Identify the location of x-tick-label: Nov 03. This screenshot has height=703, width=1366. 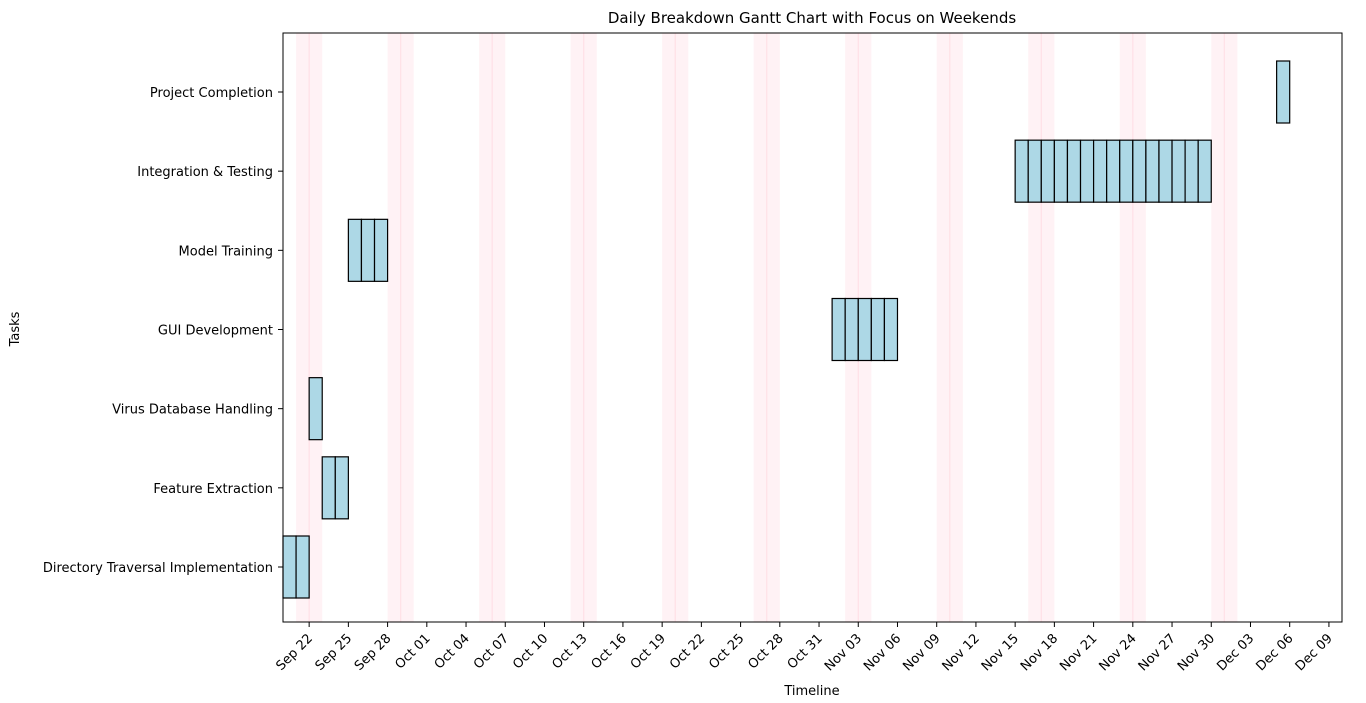
(843, 652).